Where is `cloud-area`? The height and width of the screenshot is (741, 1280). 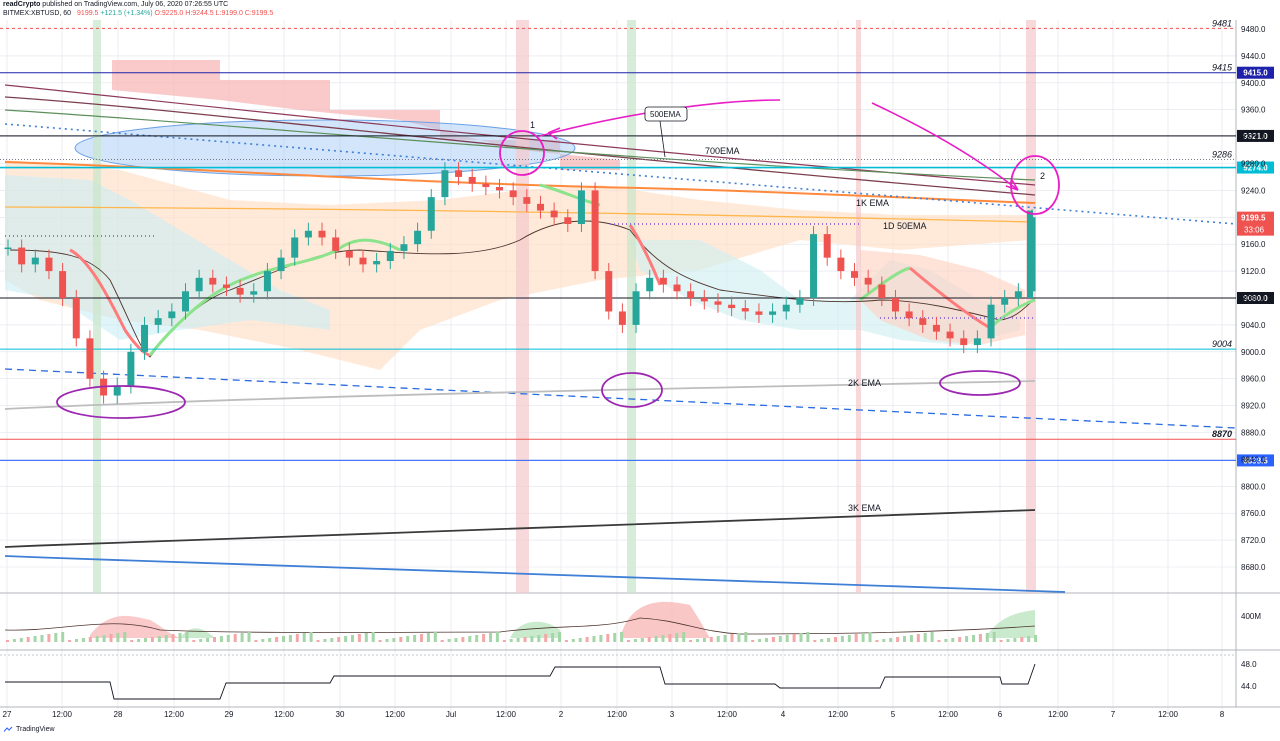
cloud-area is located at coordinates (366, 115).